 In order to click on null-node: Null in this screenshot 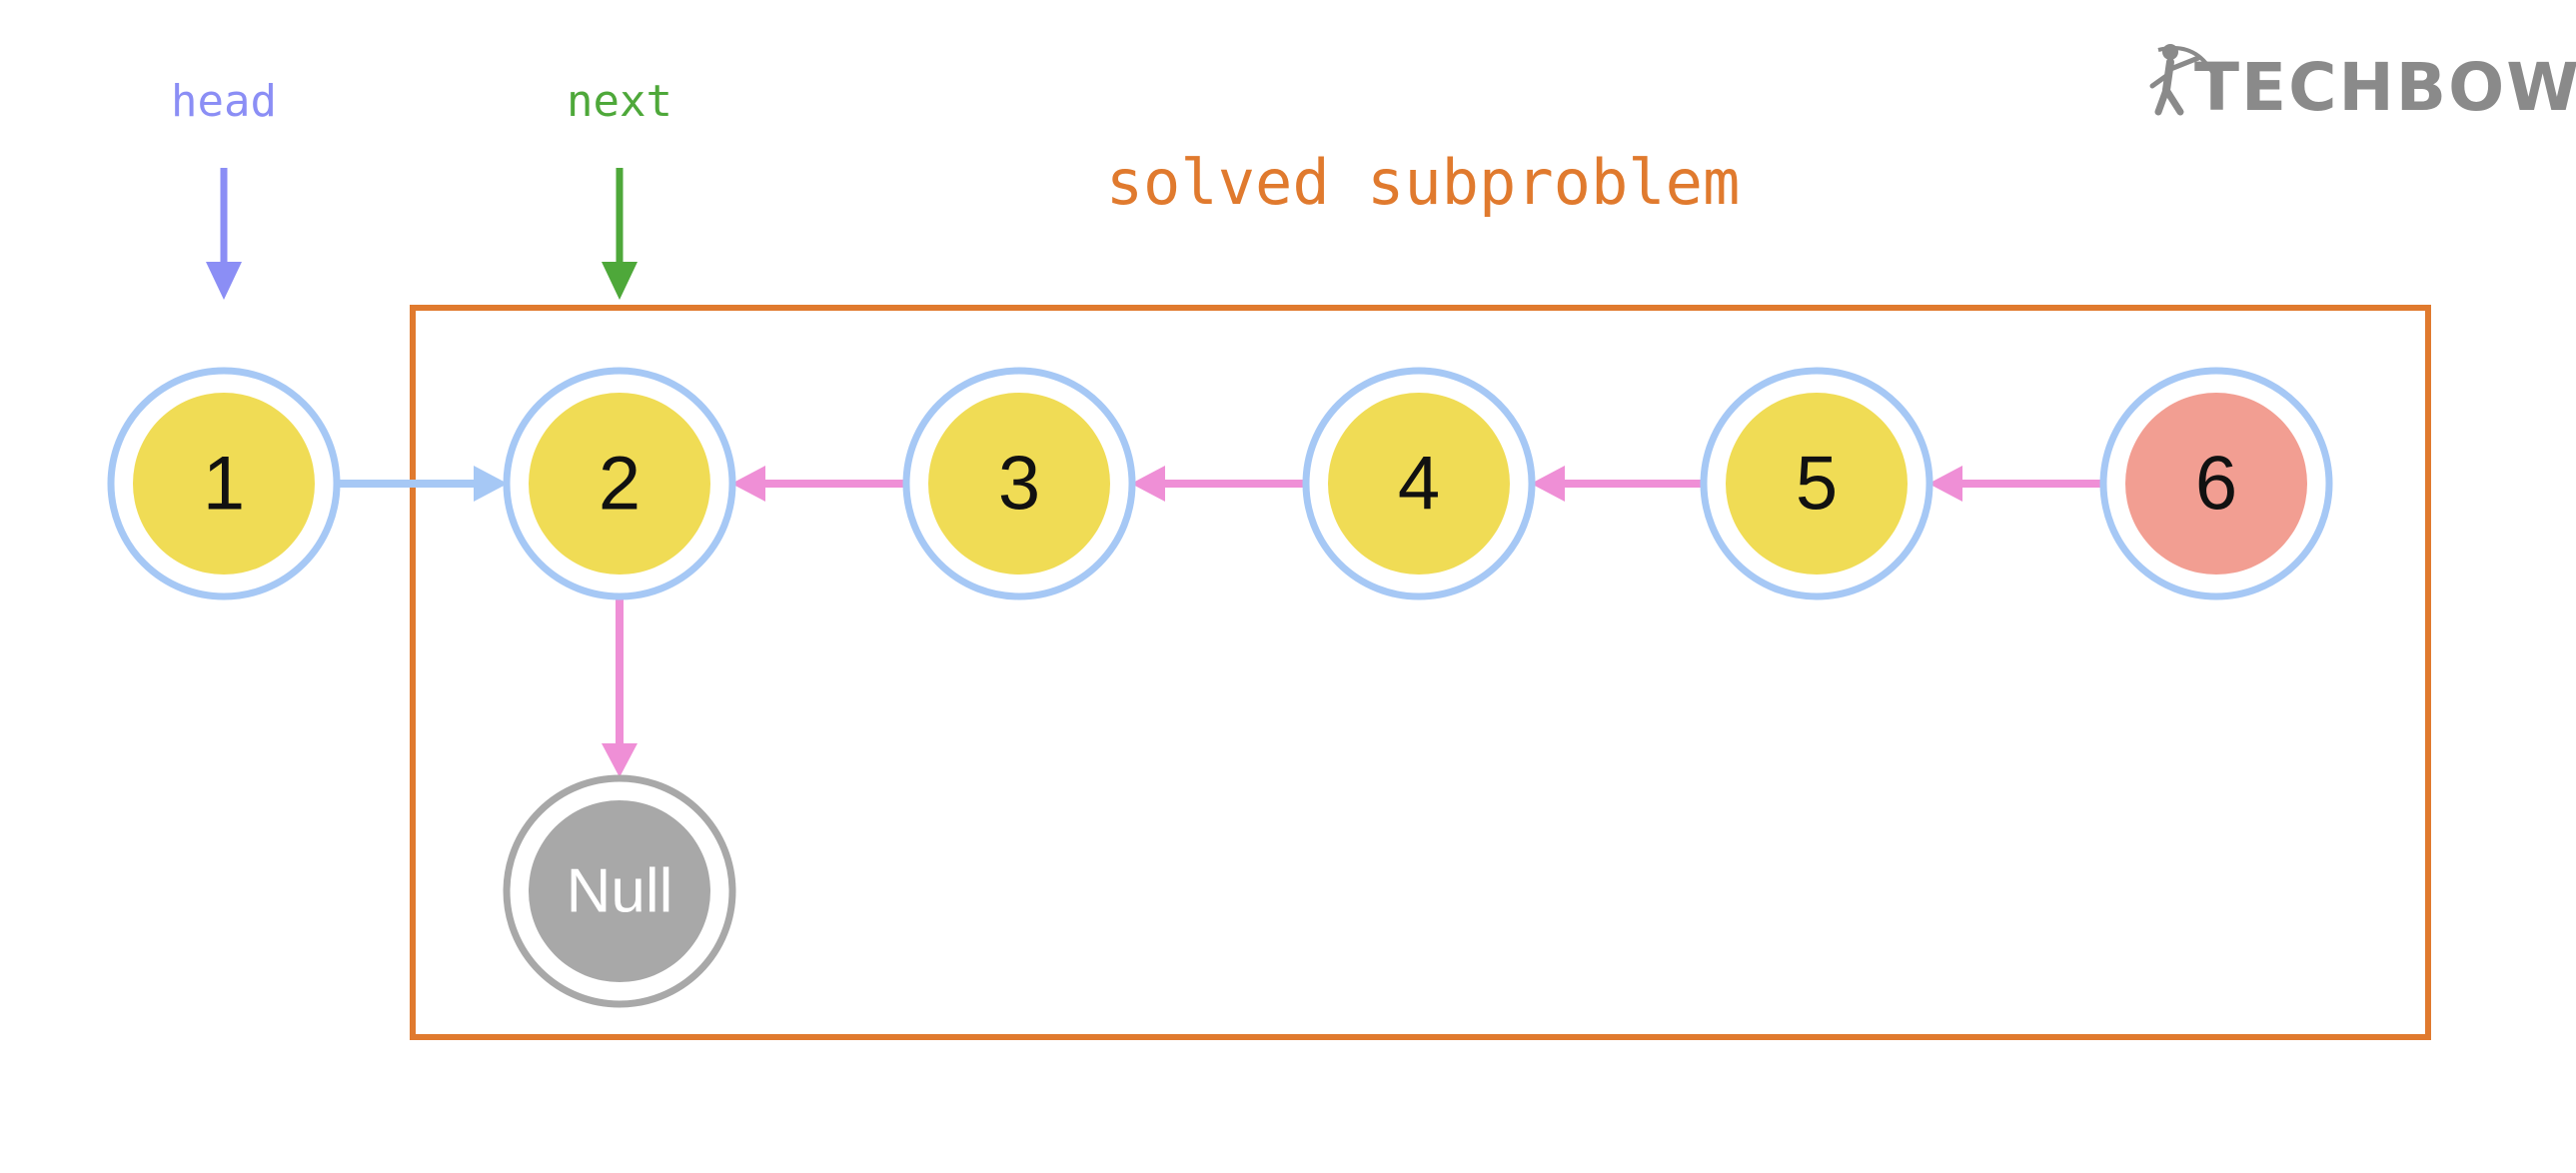, I will do `click(619, 891)`.